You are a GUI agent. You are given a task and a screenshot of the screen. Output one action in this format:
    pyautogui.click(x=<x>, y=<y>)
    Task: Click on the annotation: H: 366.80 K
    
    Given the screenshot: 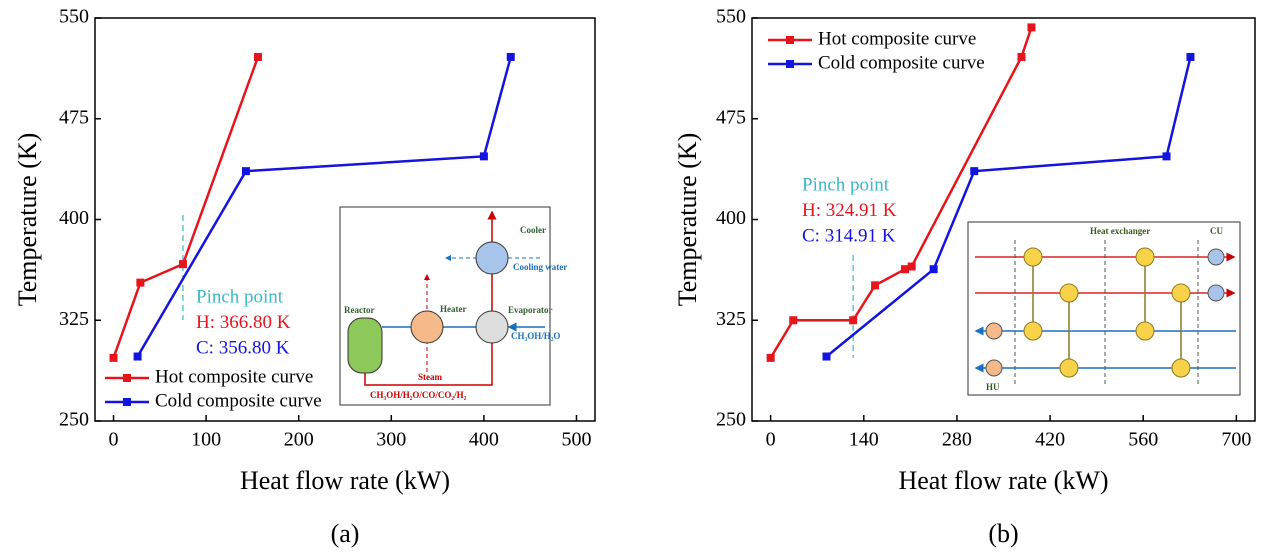 What is the action you would take?
    pyautogui.click(x=243, y=322)
    